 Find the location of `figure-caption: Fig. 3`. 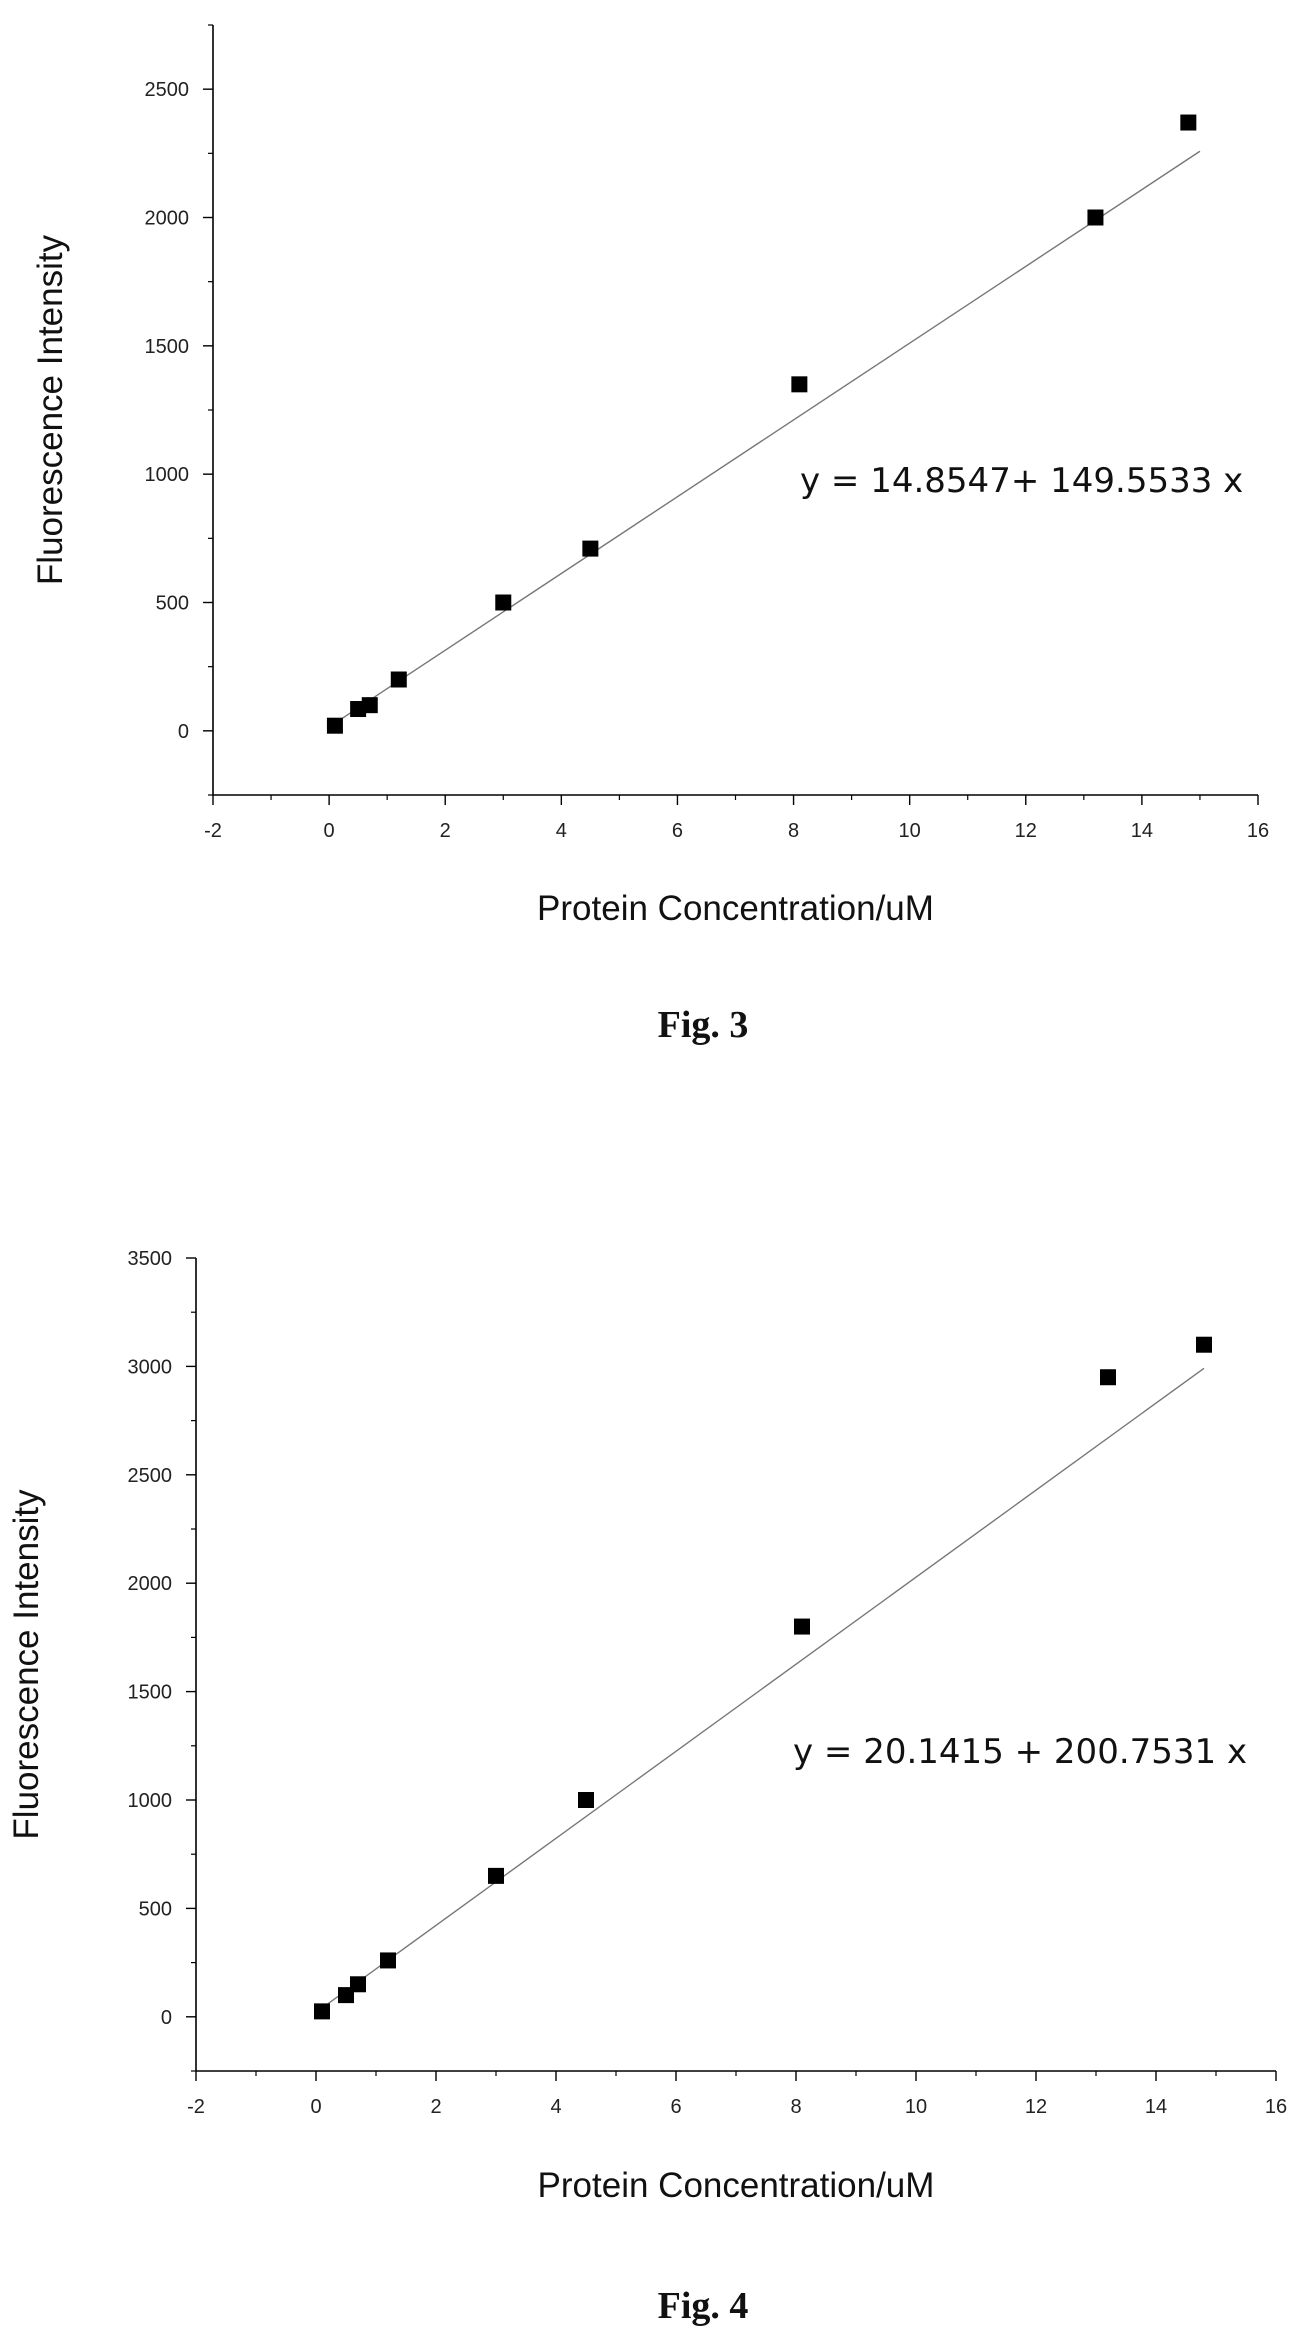

figure-caption: Fig. 3 is located at coordinates (703, 1025).